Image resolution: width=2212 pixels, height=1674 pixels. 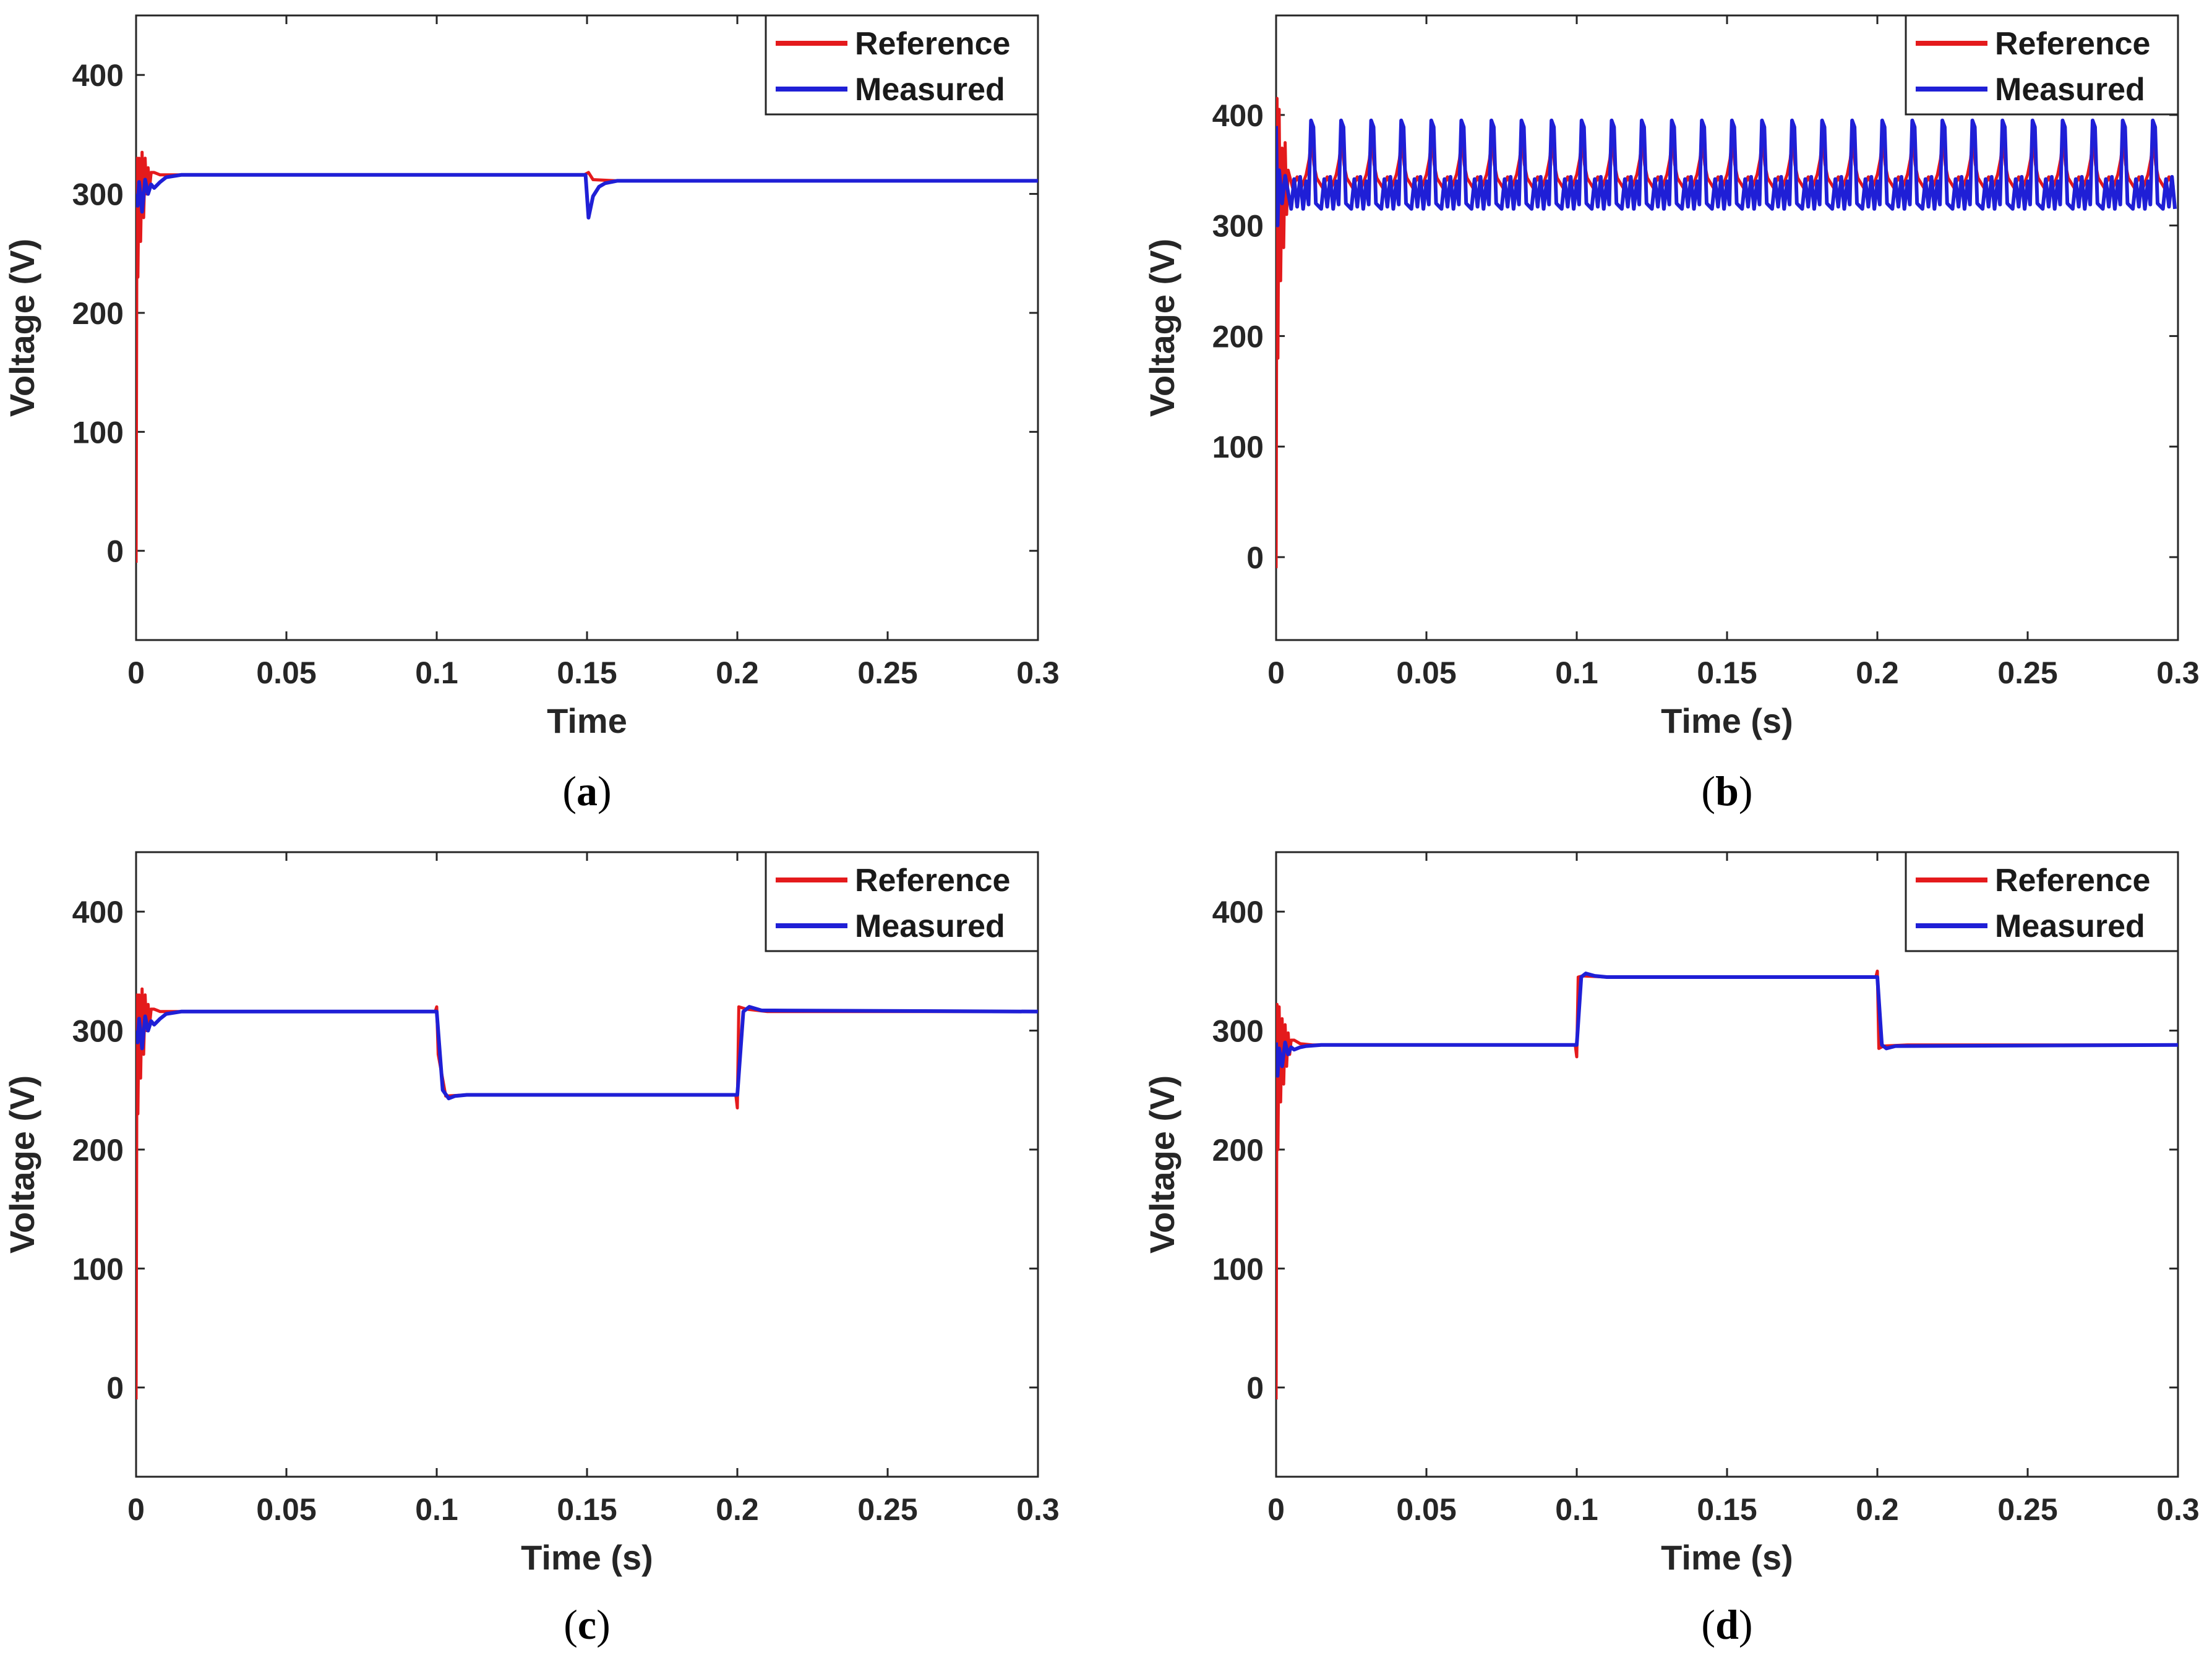 I want to click on panel-caption: (d), so click(x=1726, y=1625).